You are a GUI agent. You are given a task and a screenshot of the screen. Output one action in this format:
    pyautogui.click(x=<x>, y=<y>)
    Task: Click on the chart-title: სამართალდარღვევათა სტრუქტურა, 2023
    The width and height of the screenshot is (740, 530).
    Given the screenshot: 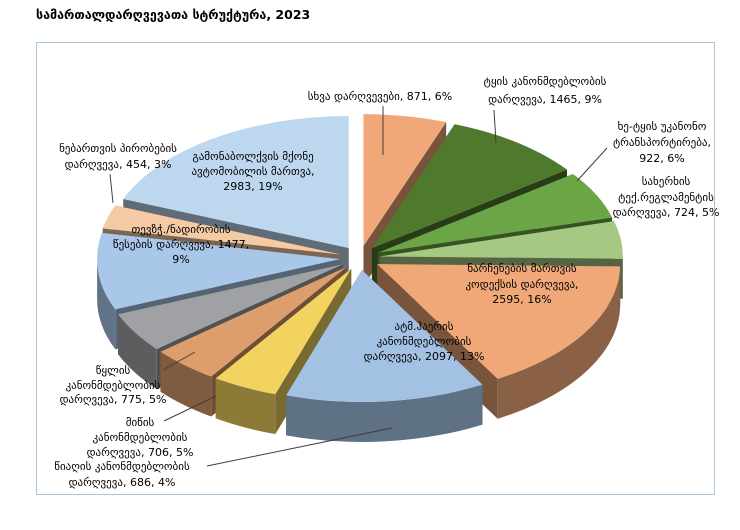 What is the action you would take?
    pyautogui.click(x=173, y=14)
    